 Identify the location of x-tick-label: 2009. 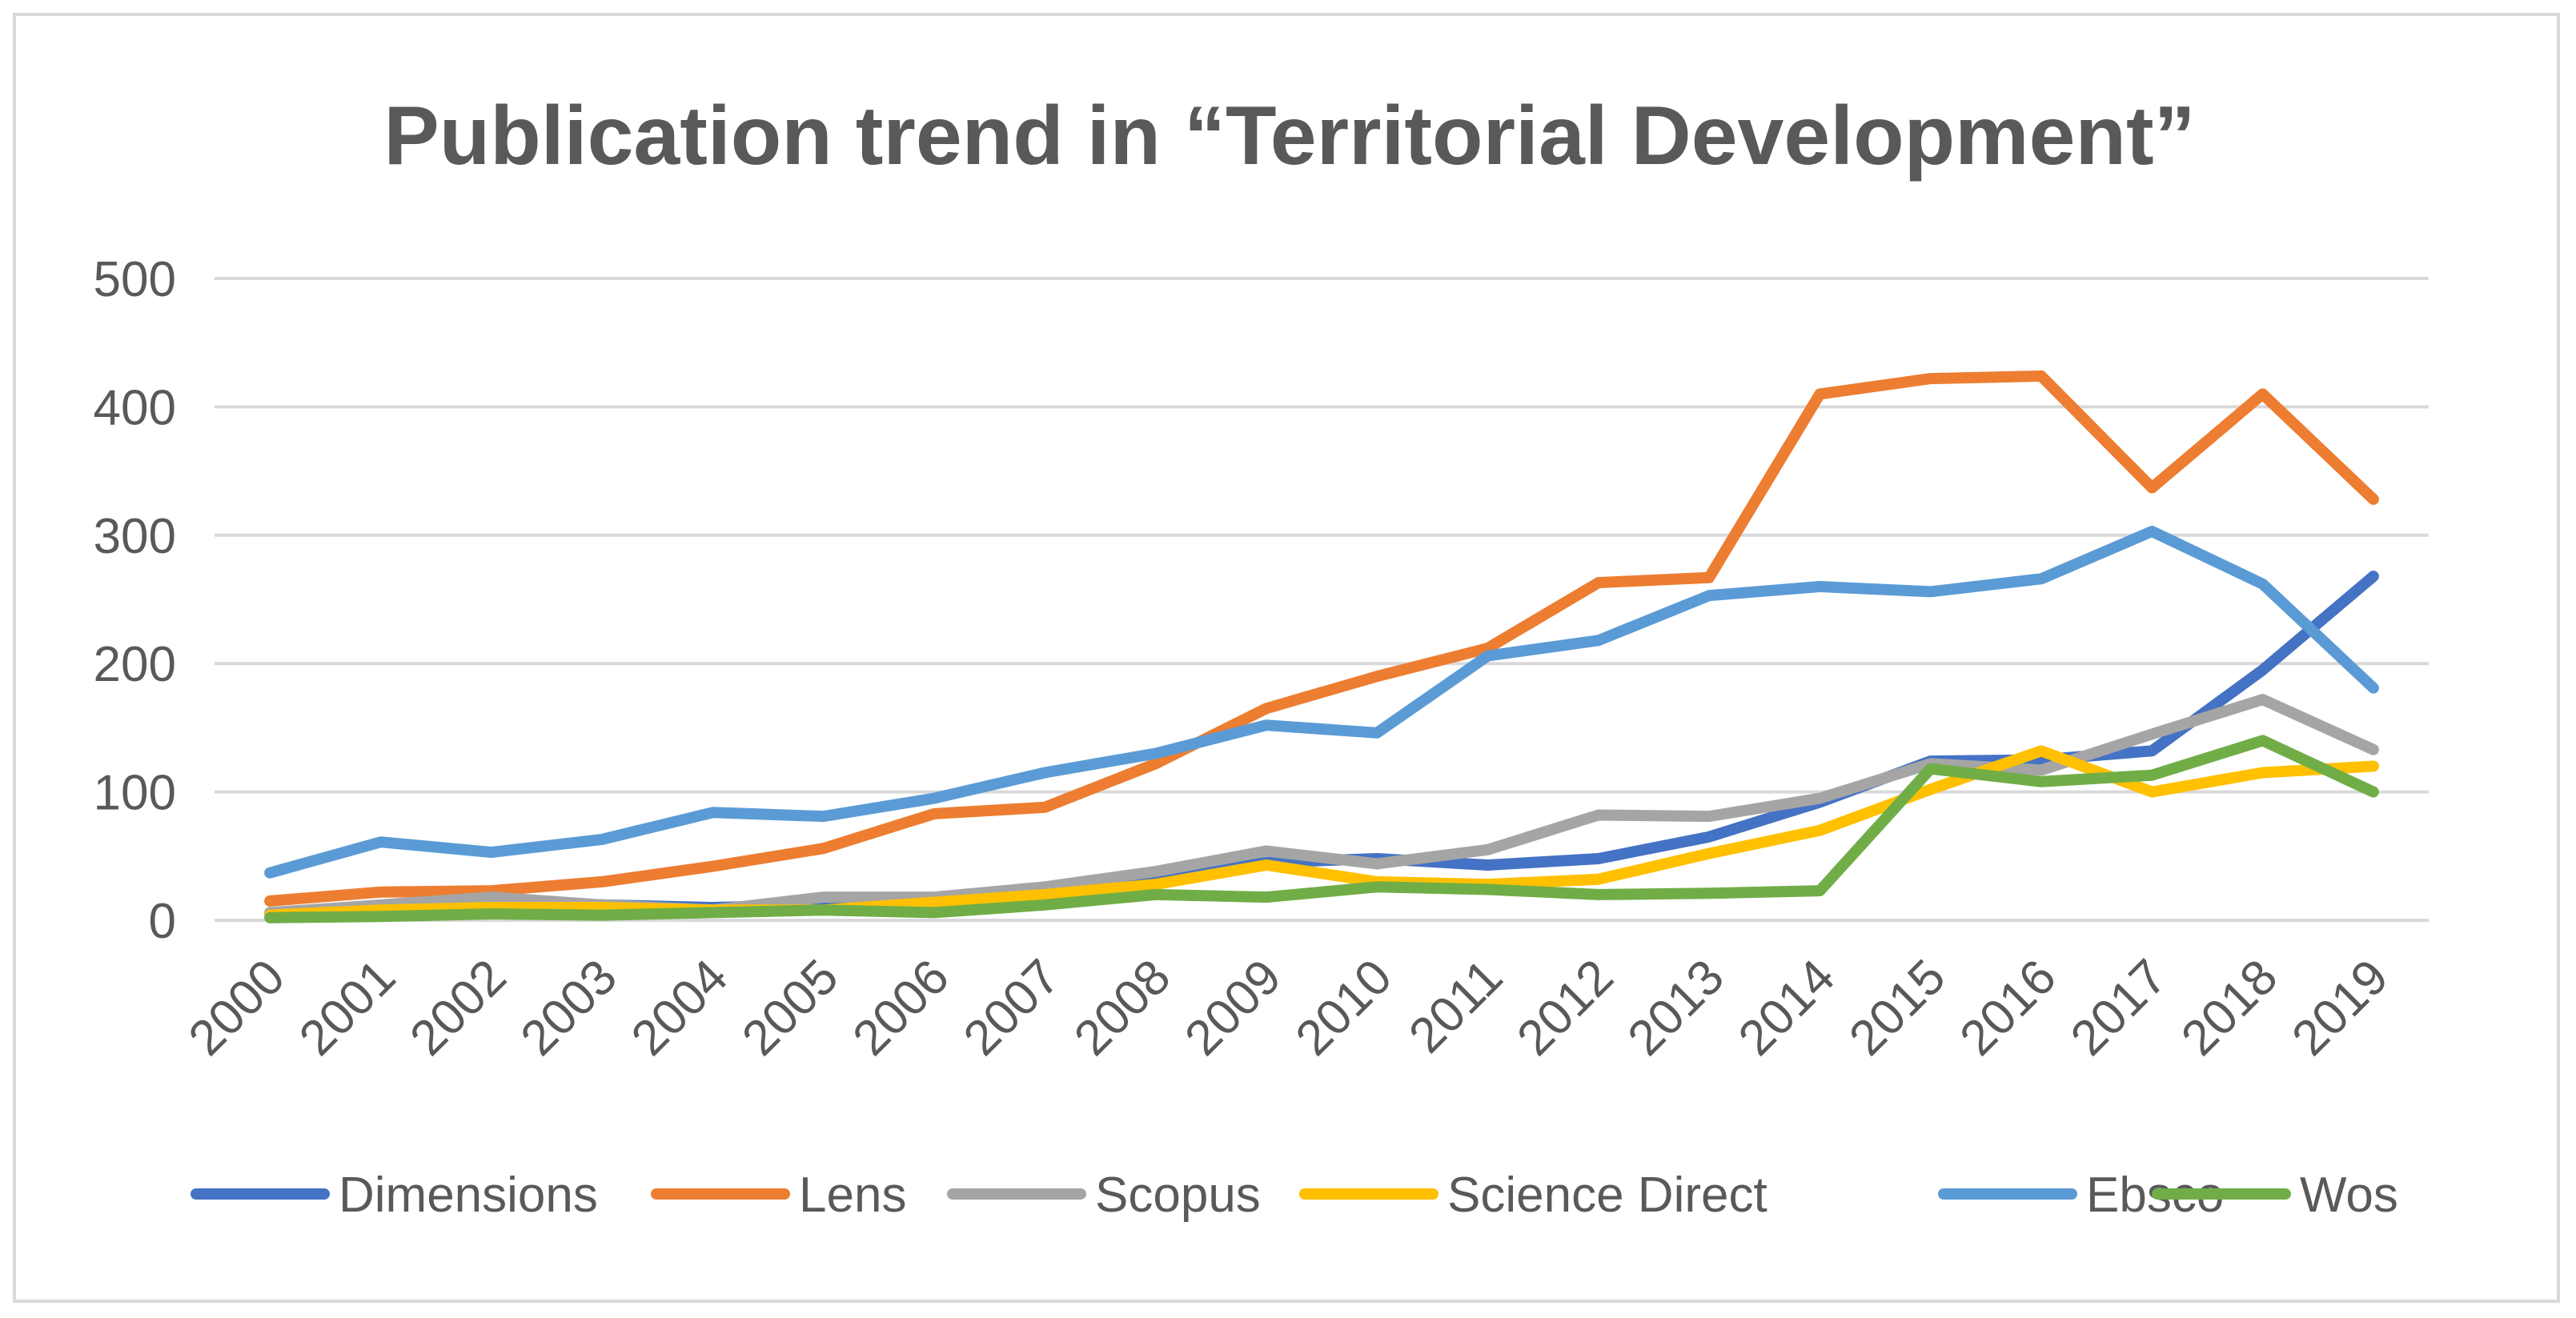
(1232, 1007).